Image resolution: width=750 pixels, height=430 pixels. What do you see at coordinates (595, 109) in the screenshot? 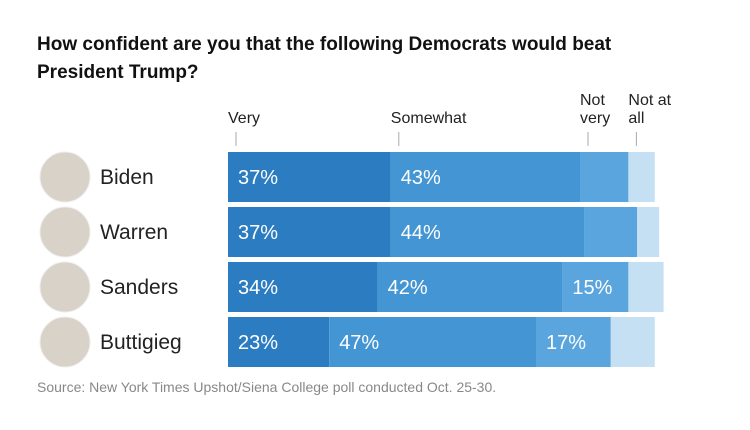
I see `legend-label: Not very` at bounding box center [595, 109].